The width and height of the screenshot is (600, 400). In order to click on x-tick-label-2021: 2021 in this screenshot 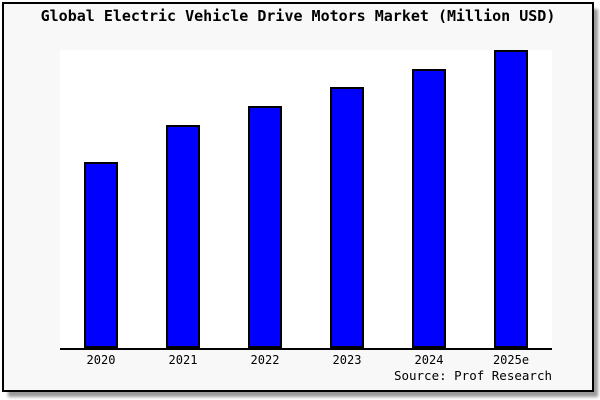, I will do `click(183, 360)`.